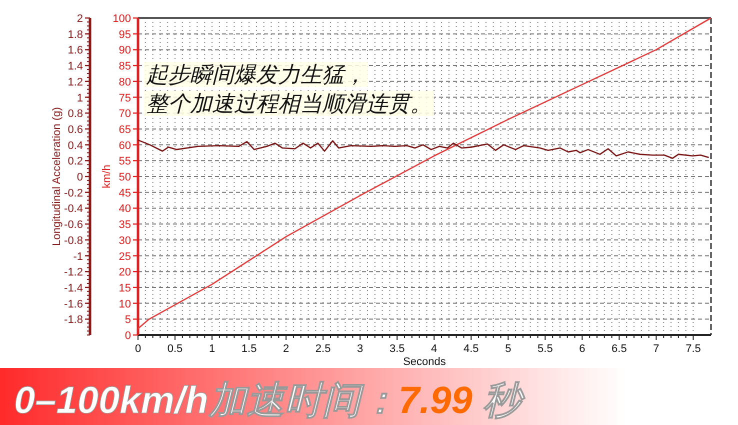 The width and height of the screenshot is (738, 425). What do you see at coordinates (256, 74) in the screenshot?
I see `annotation: 起步瞬间爆发力生猛，` at bounding box center [256, 74].